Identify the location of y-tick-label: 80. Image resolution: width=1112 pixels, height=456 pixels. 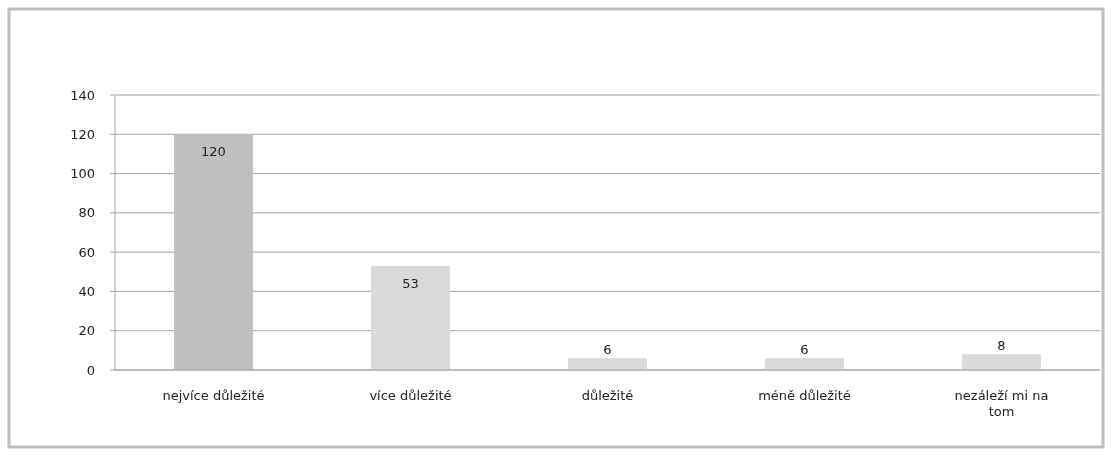
(86, 213).